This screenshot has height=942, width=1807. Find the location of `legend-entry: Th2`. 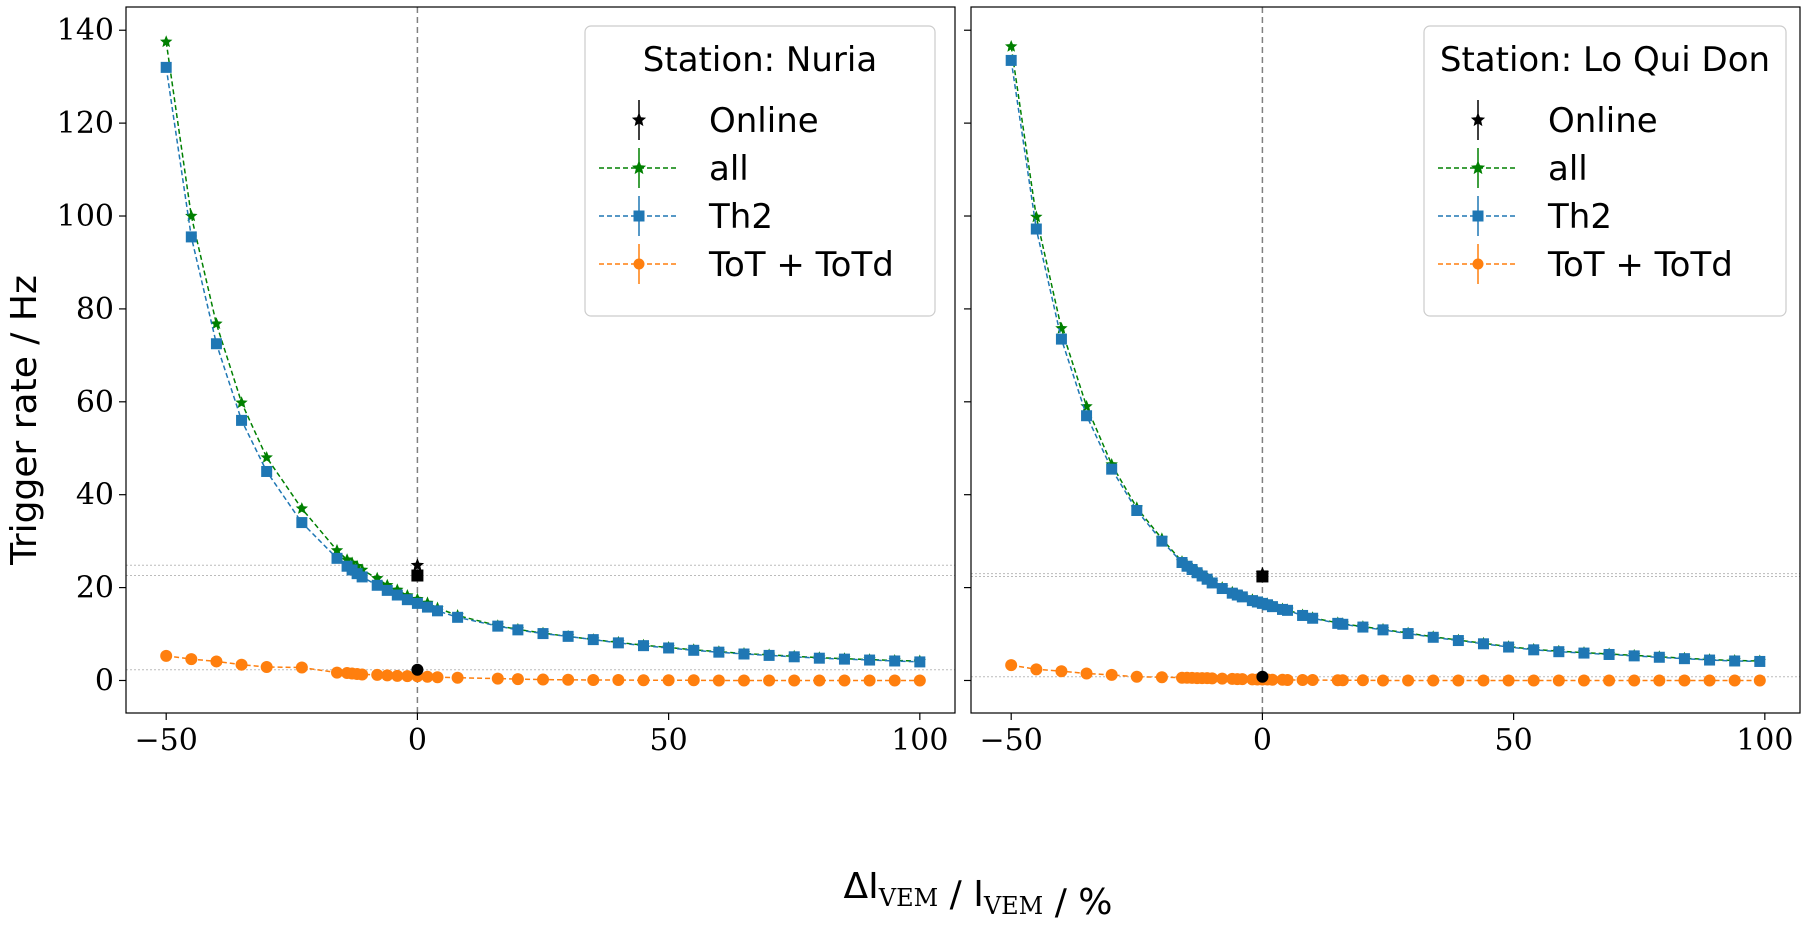

legend-entry: Th2 is located at coordinates (1525, 216).